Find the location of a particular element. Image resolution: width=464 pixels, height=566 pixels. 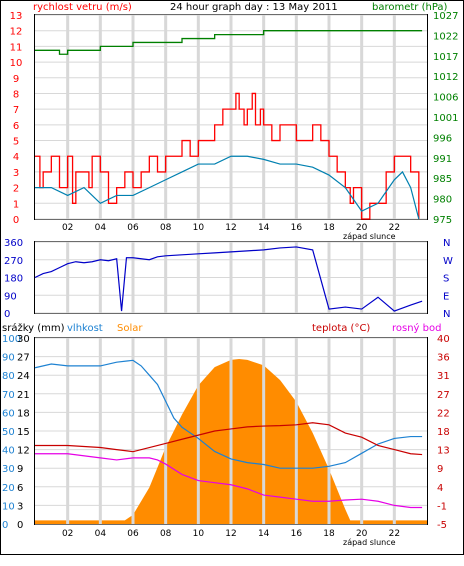

climate-x-tick-label: 04 is located at coordinates (101, 534).